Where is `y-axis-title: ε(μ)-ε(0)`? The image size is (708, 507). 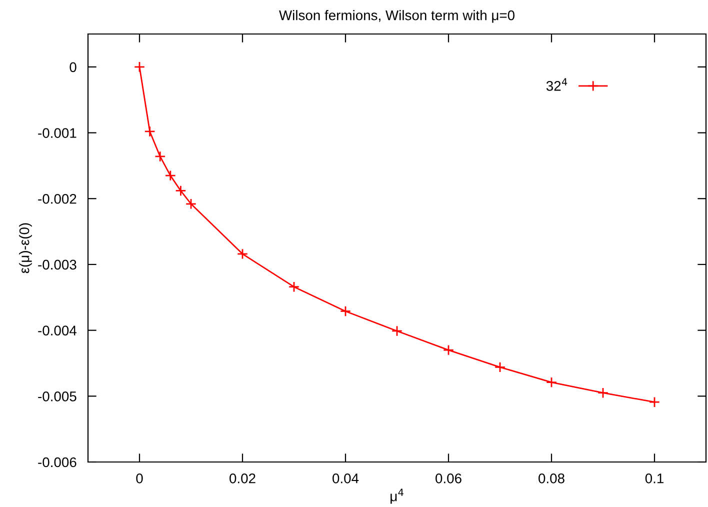
y-axis-title: ε(μ)-ε(0) is located at coordinates (25, 248).